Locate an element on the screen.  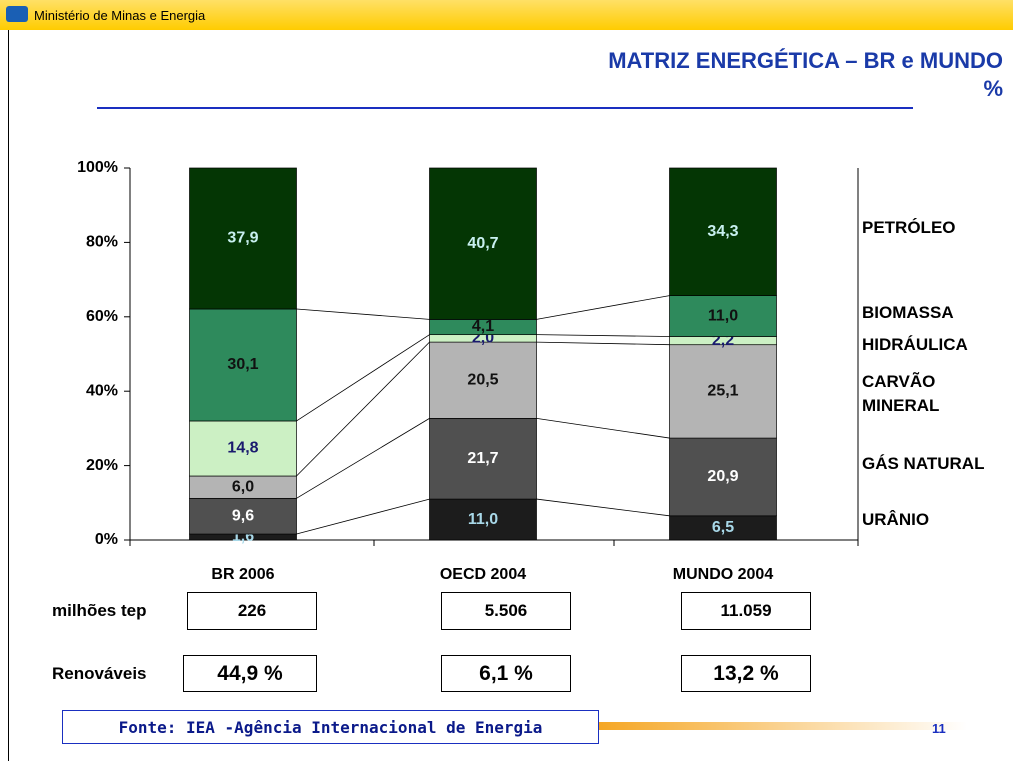
y-tick-label: 100% is located at coordinates (97, 167).